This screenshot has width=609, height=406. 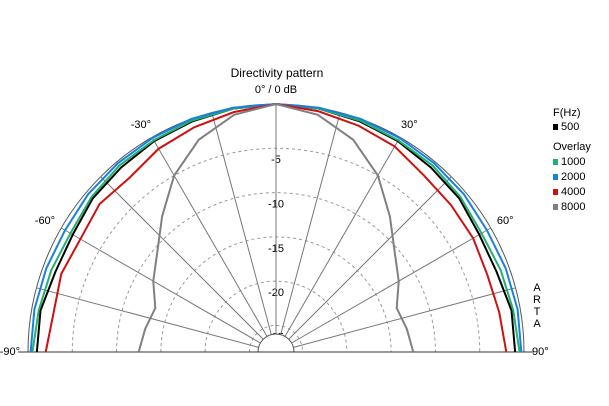 What do you see at coordinates (567, 113) in the screenshot?
I see `legend-title: F(Hz)` at bounding box center [567, 113].